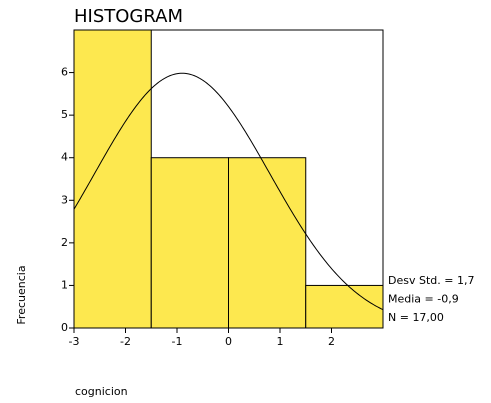  What do you see at coordinates (280, 341) in the screenshot?
I see `x-tick-label: 1` at bounding box center [280, 341].